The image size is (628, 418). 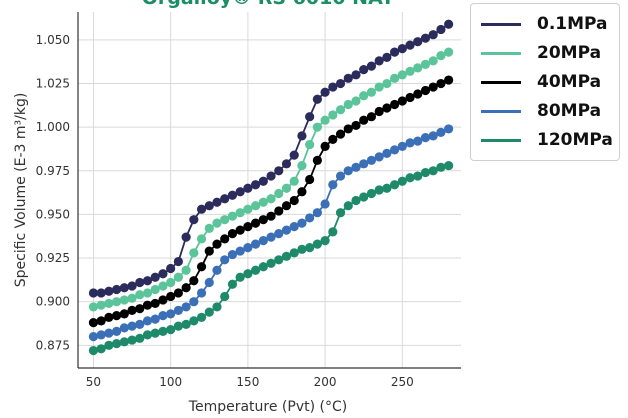 I want to click on legend-swatch, so click(x=501, y=24).